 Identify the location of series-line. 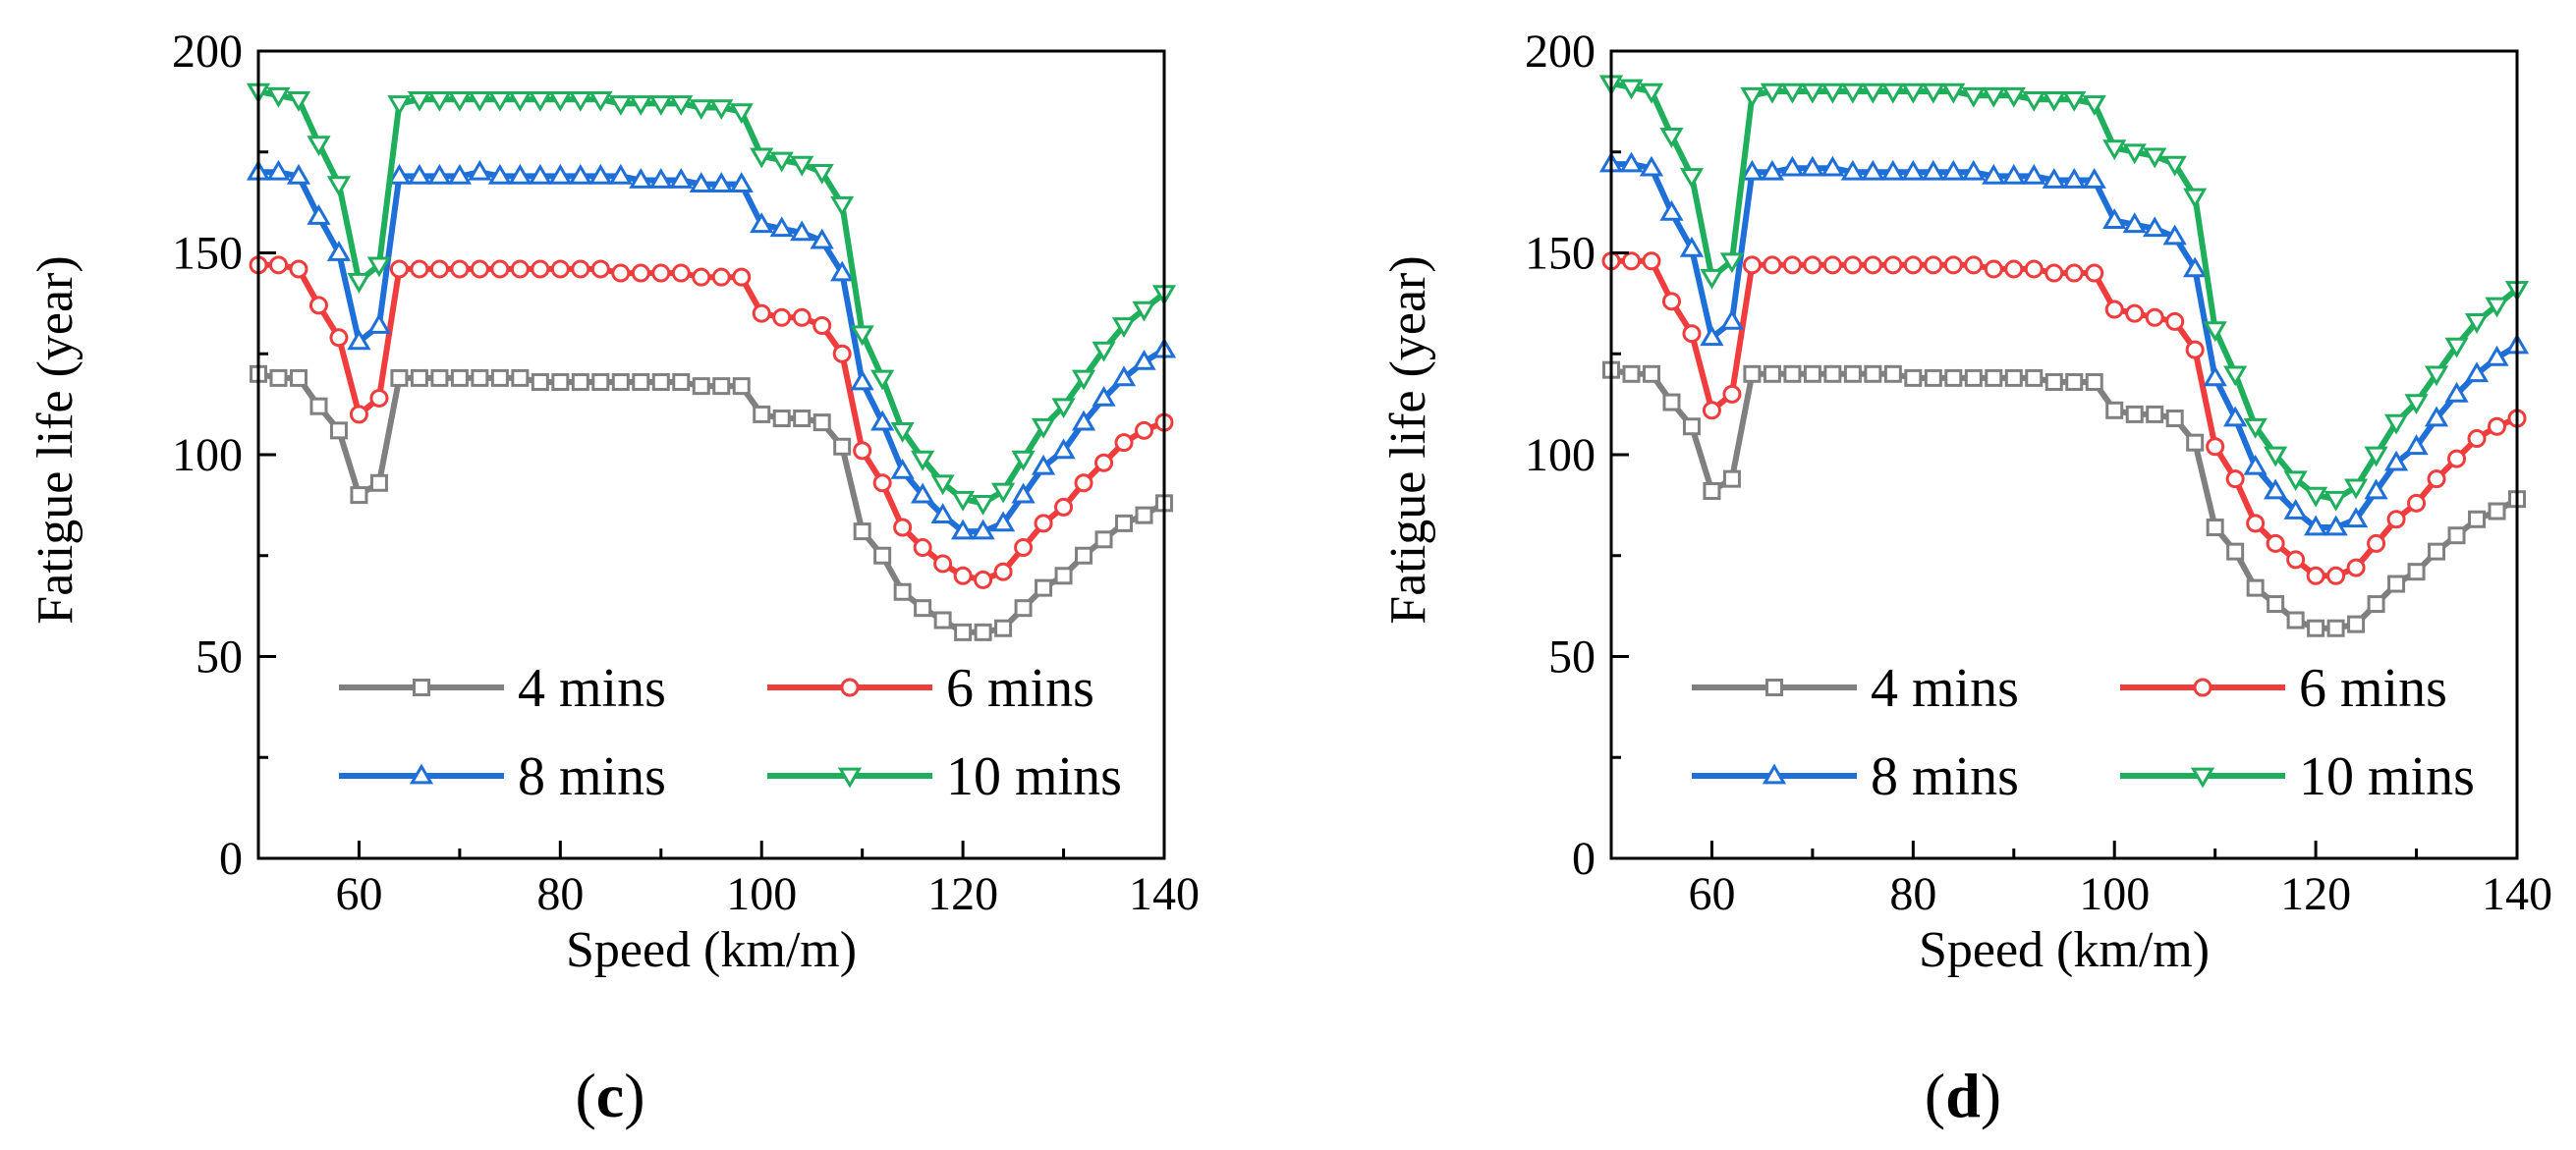
(712, 352).